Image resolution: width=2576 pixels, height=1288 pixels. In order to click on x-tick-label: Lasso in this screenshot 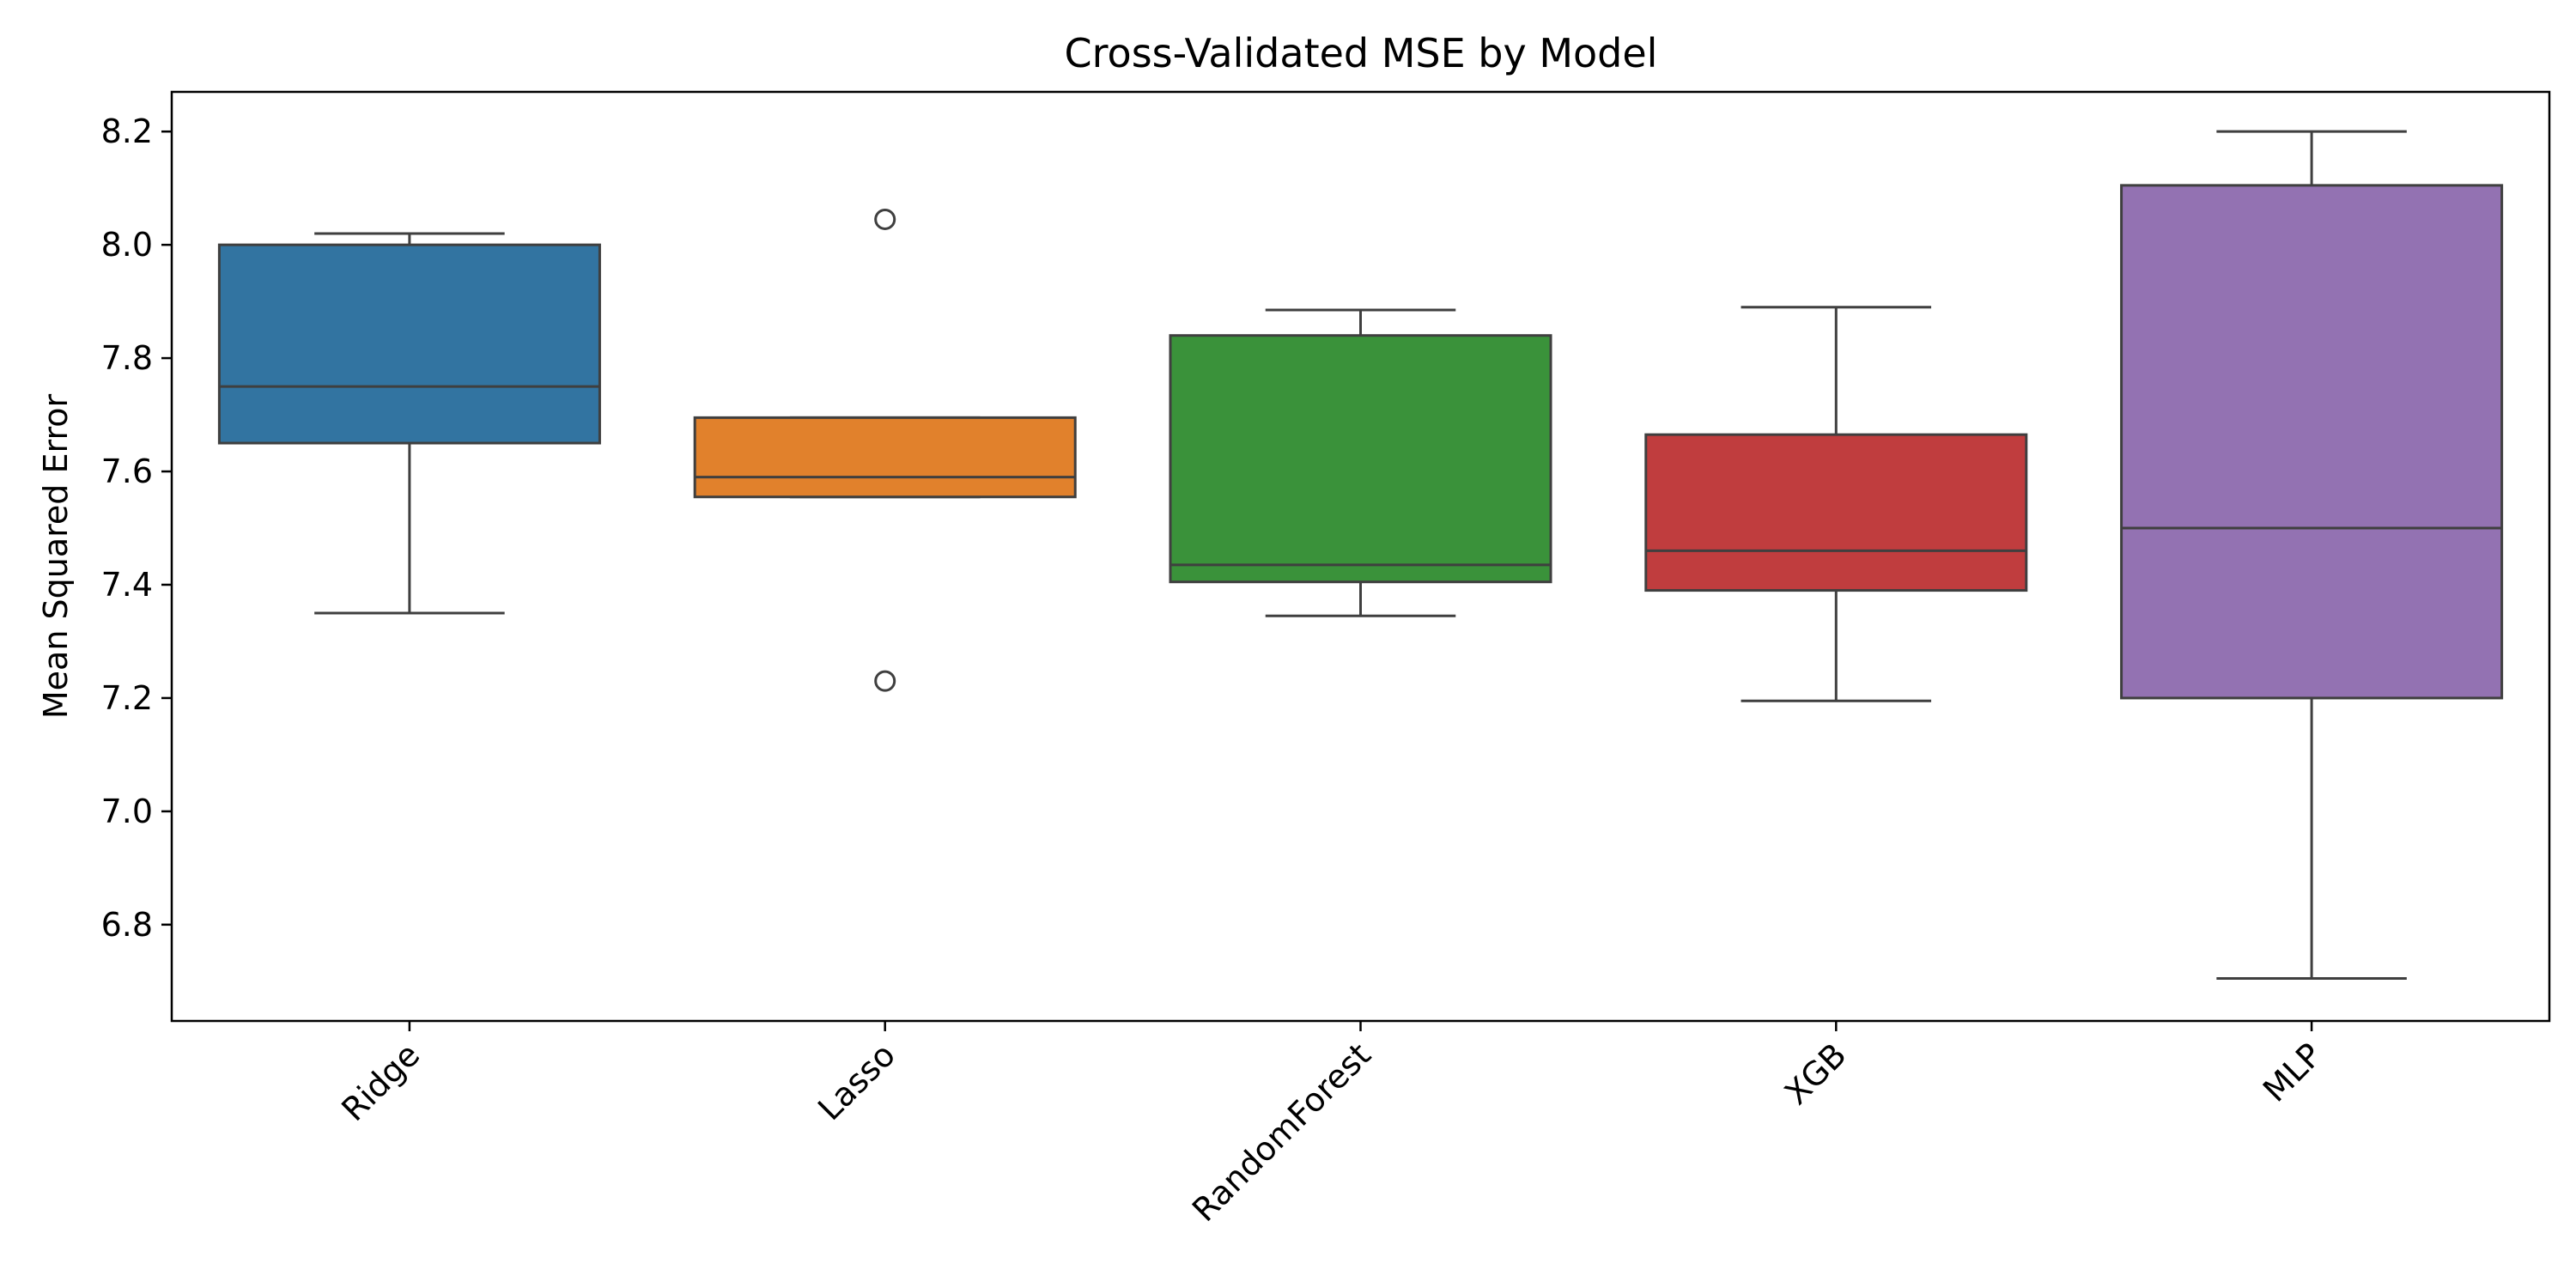, I will do `click(856, 1081)`.